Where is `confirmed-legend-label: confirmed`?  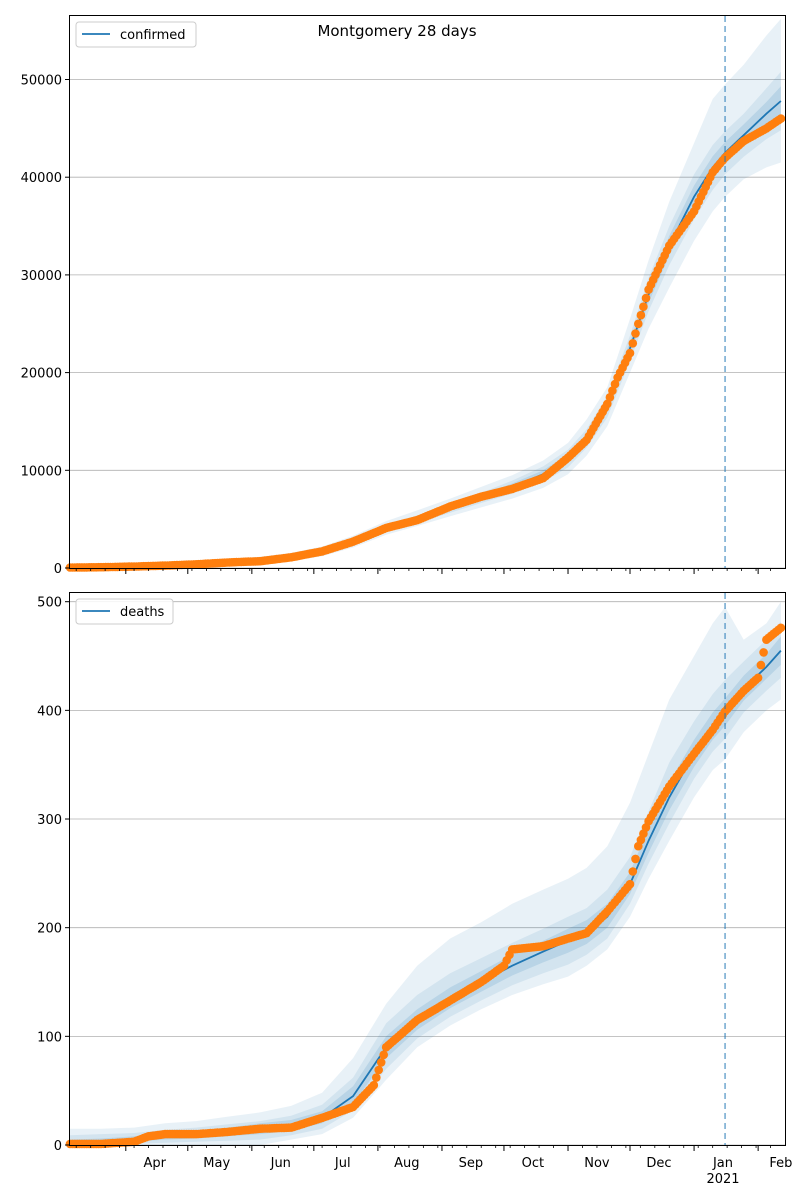 confirmed-legend-label: confirmed is located at coordinates (153, 35).